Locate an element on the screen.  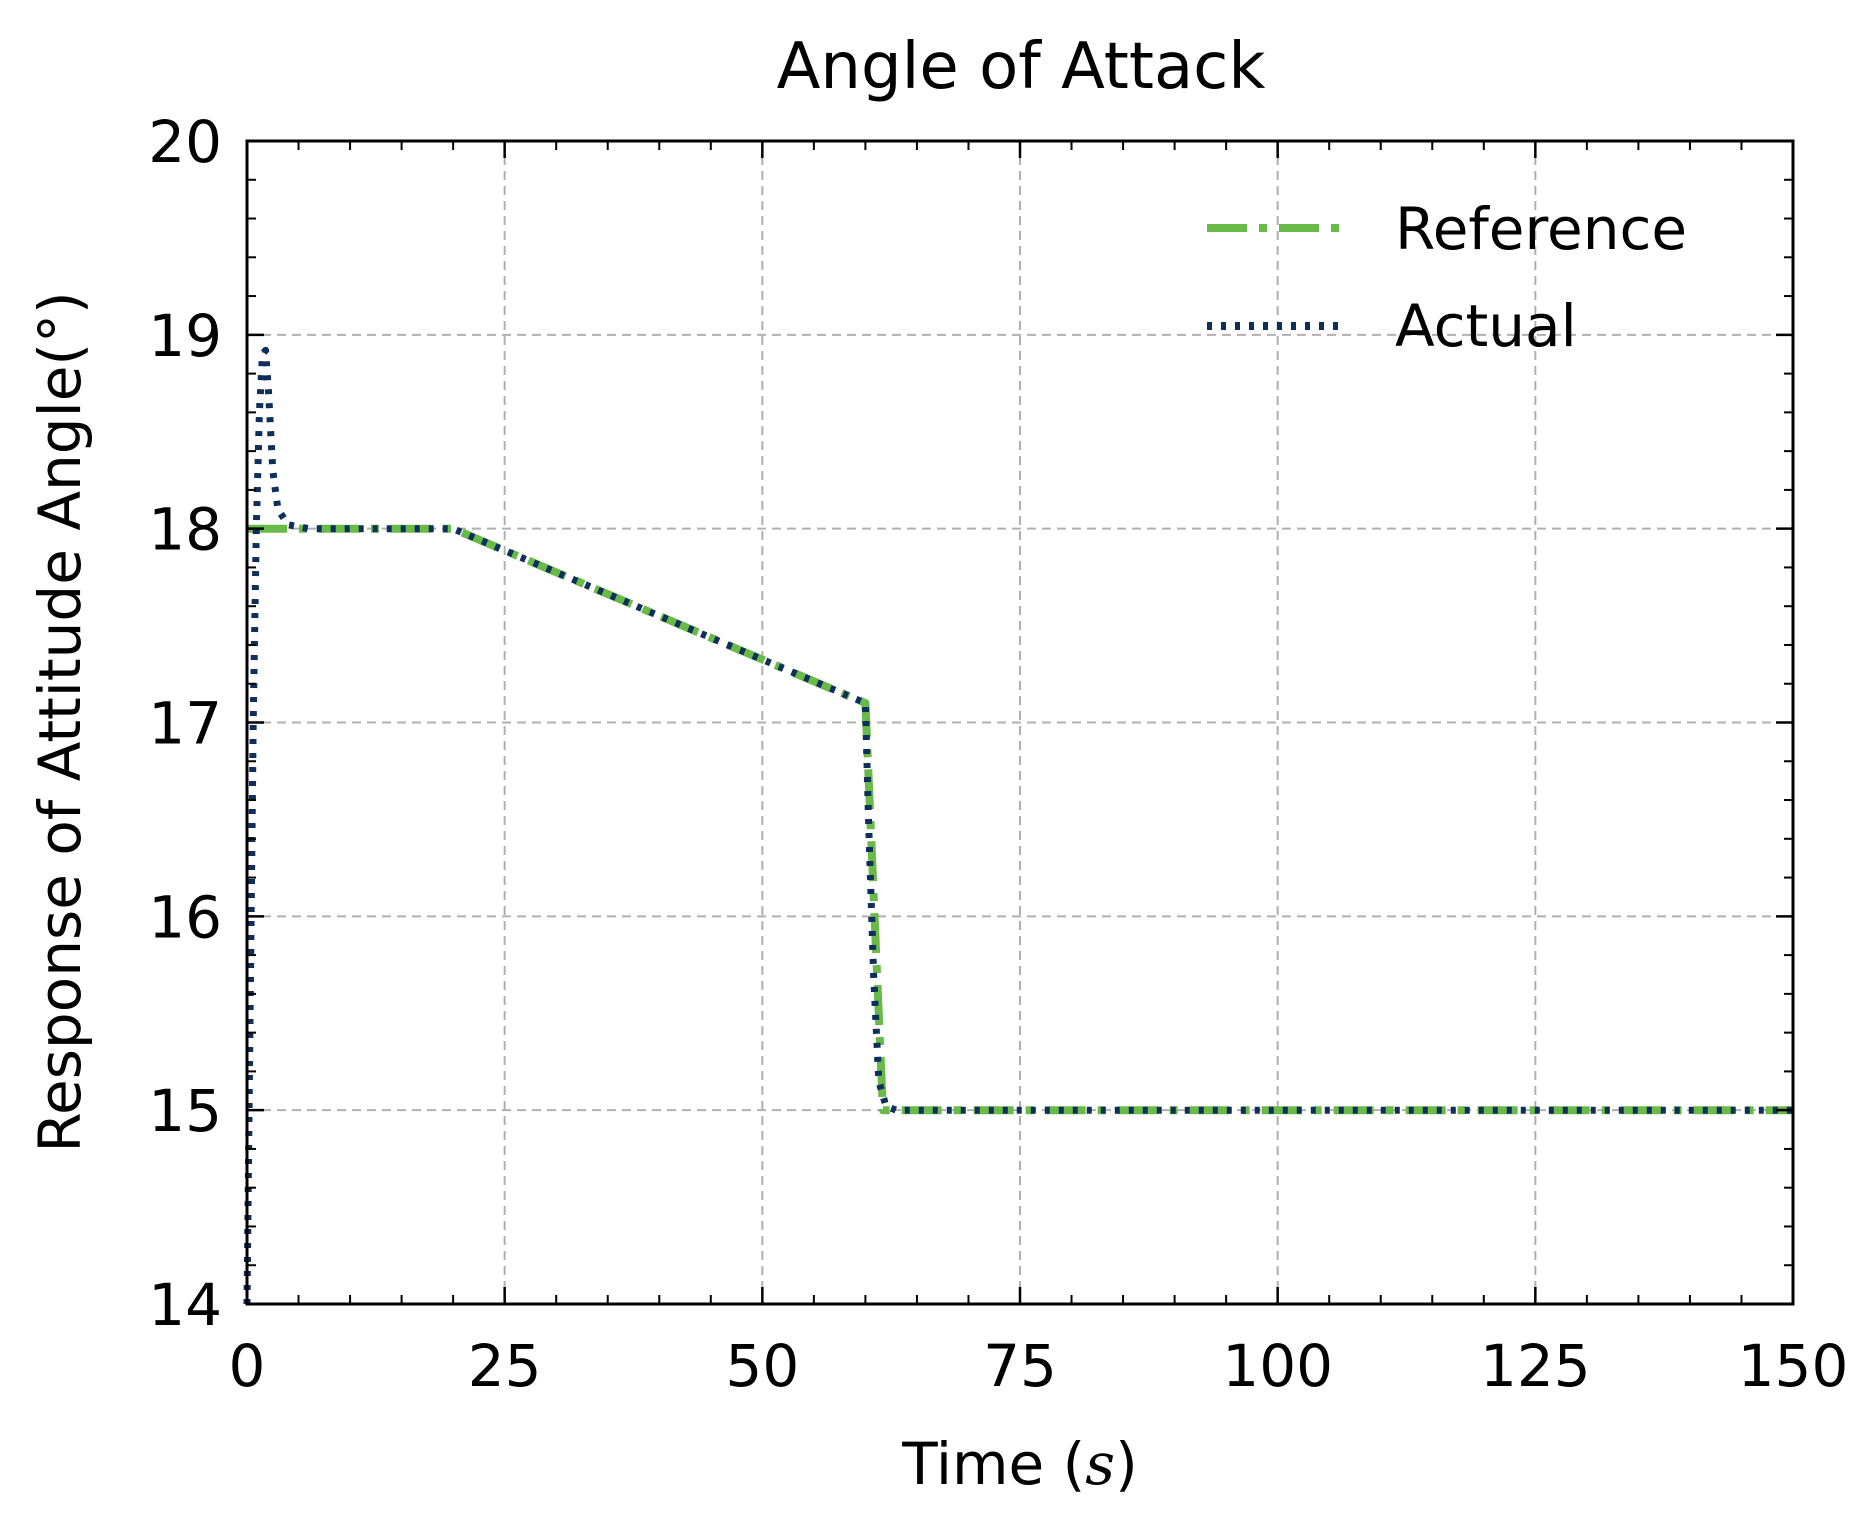
x-tick-label: 50 is located at coordinates (762, 1366).